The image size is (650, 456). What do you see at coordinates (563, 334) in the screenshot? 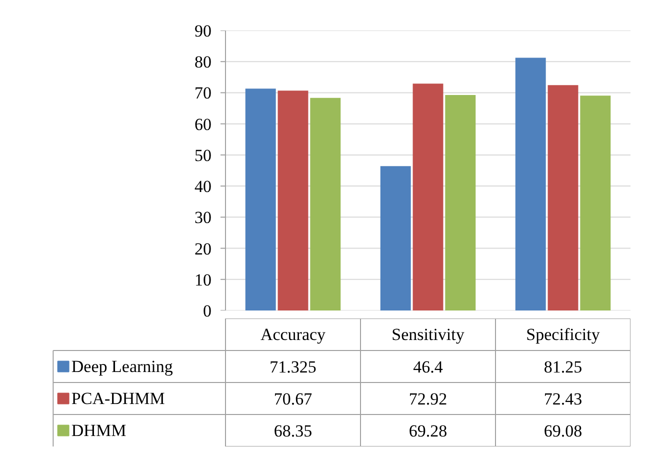
I see `x-tick-label: Specificity` at bounding box center [563, 334].